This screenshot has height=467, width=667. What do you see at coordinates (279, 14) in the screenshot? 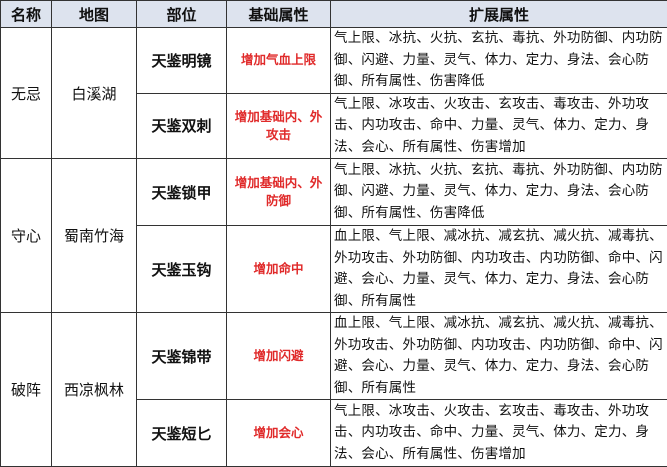
I see `header-base: 基础属性` at bounding box center [279, 14].